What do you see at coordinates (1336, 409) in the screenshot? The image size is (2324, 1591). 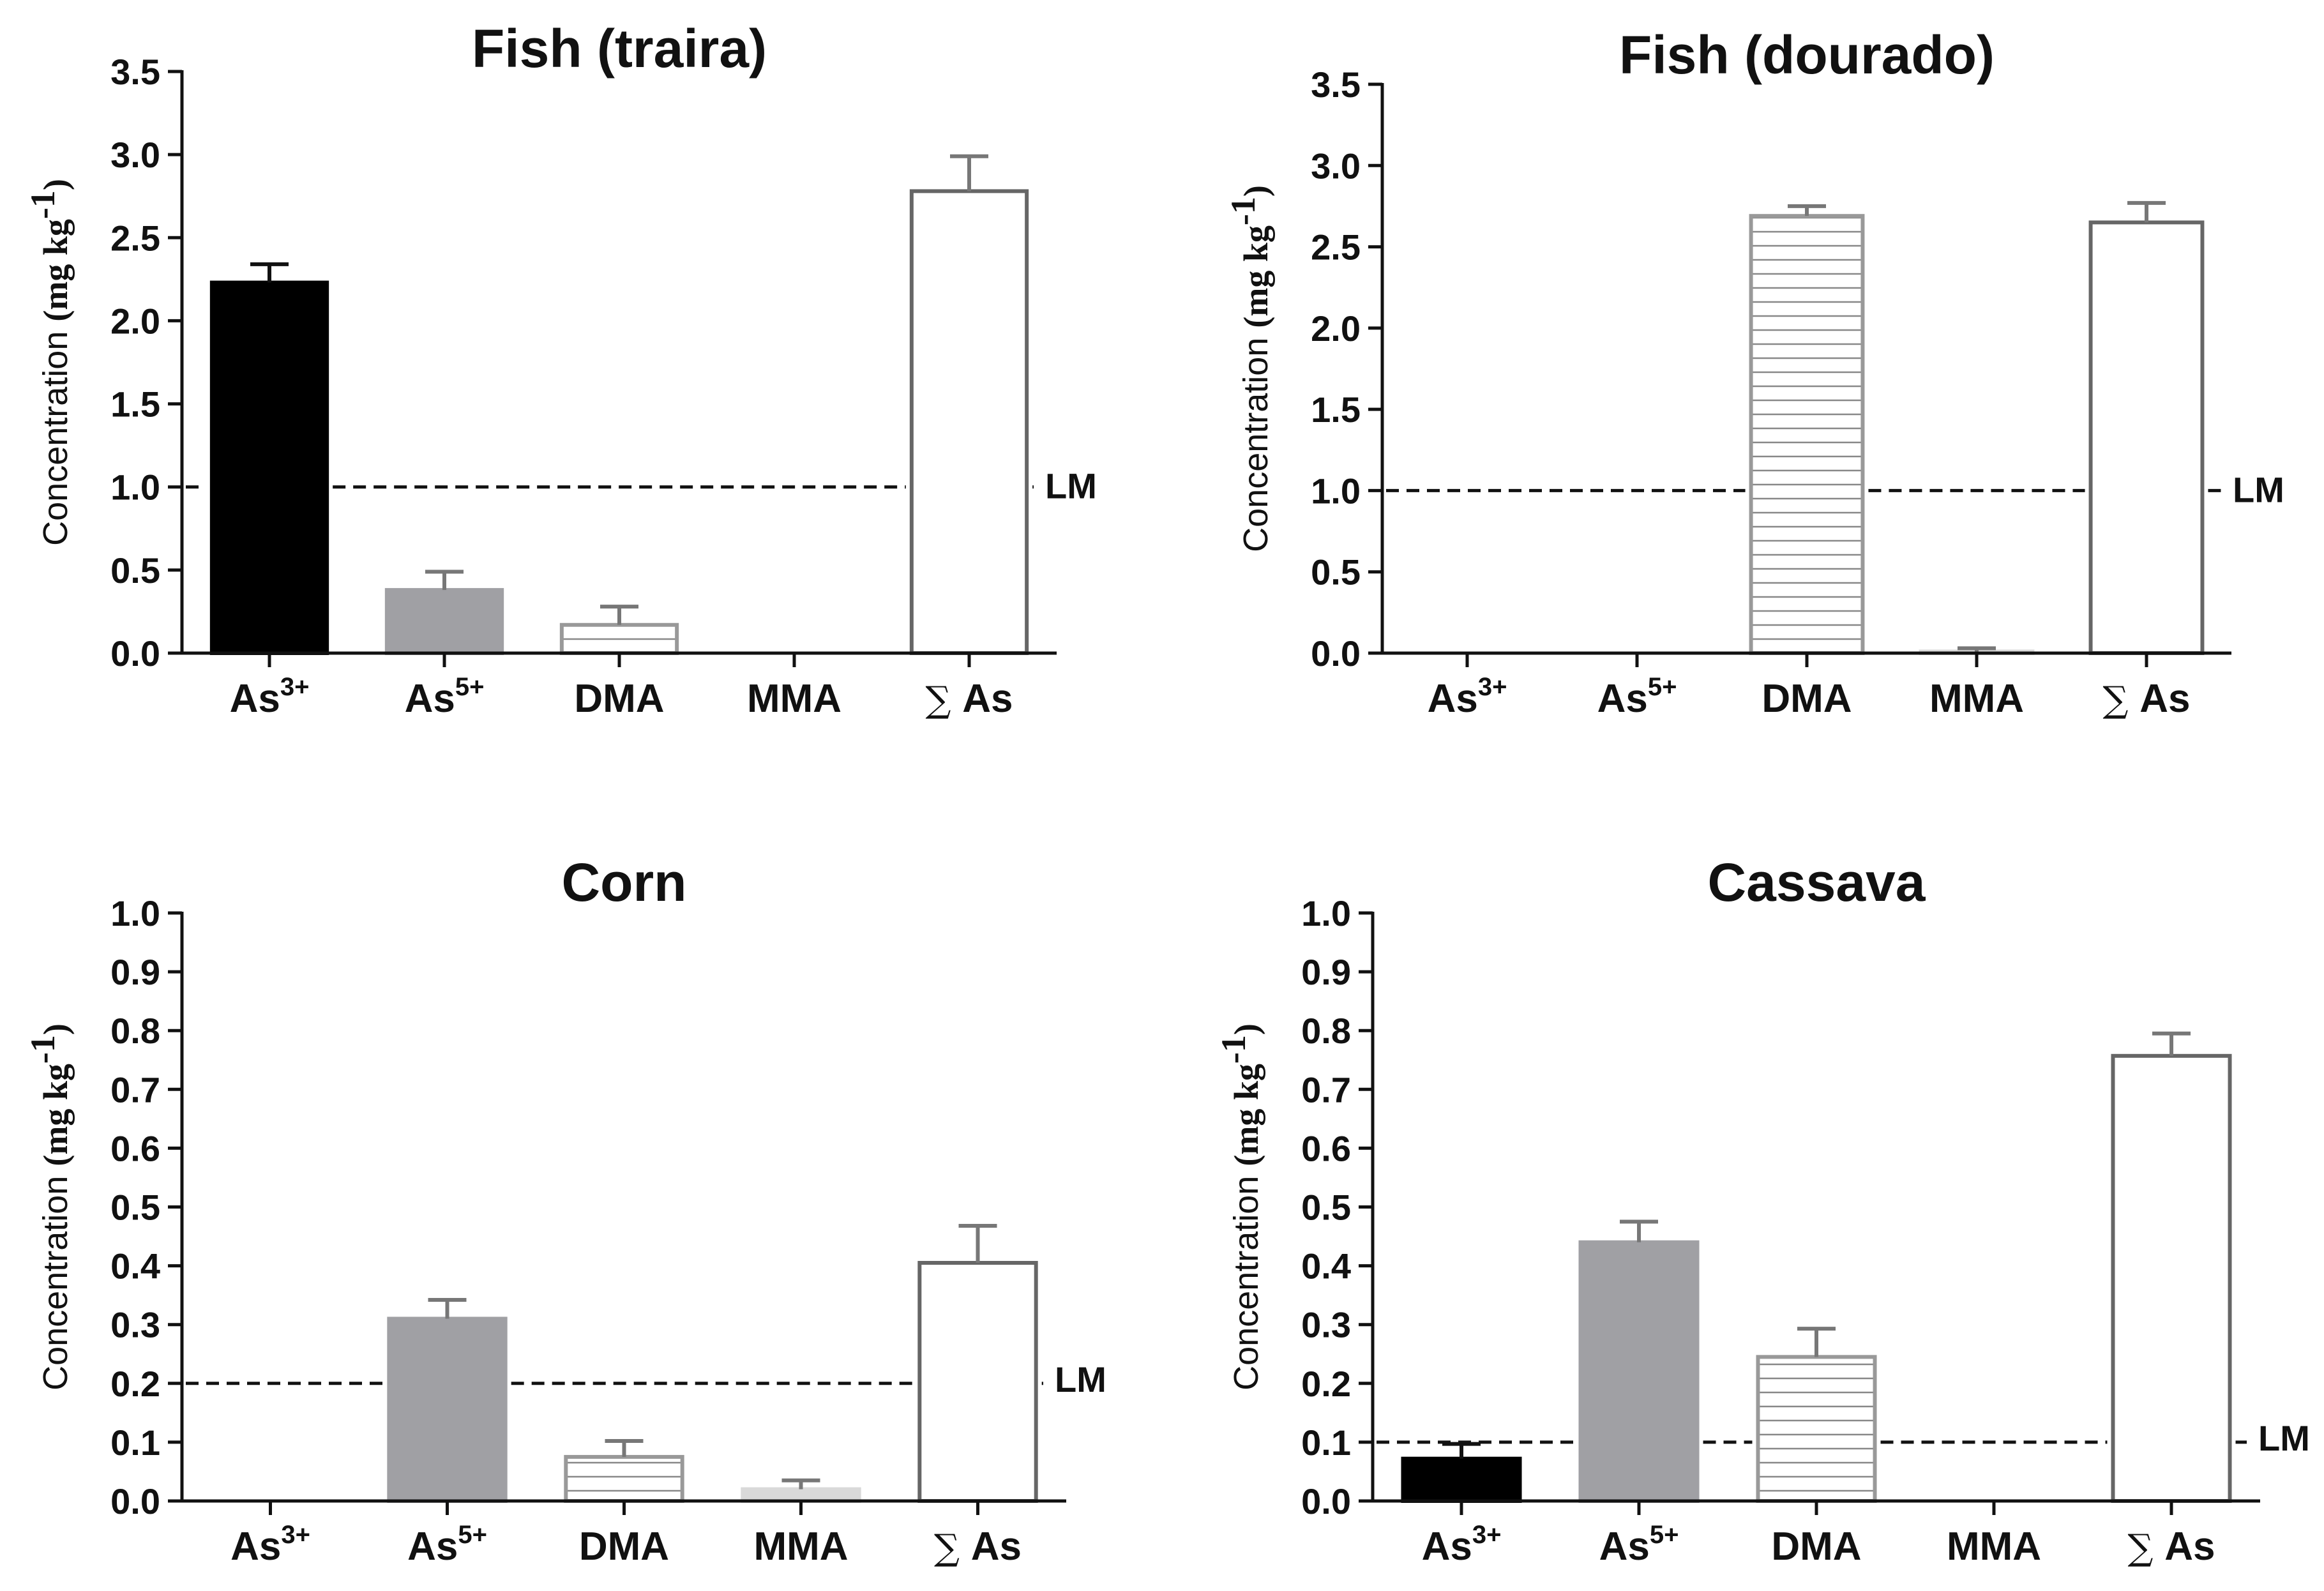 I see `y-tick-label: 1.5` at bounding box center [1336, 409].